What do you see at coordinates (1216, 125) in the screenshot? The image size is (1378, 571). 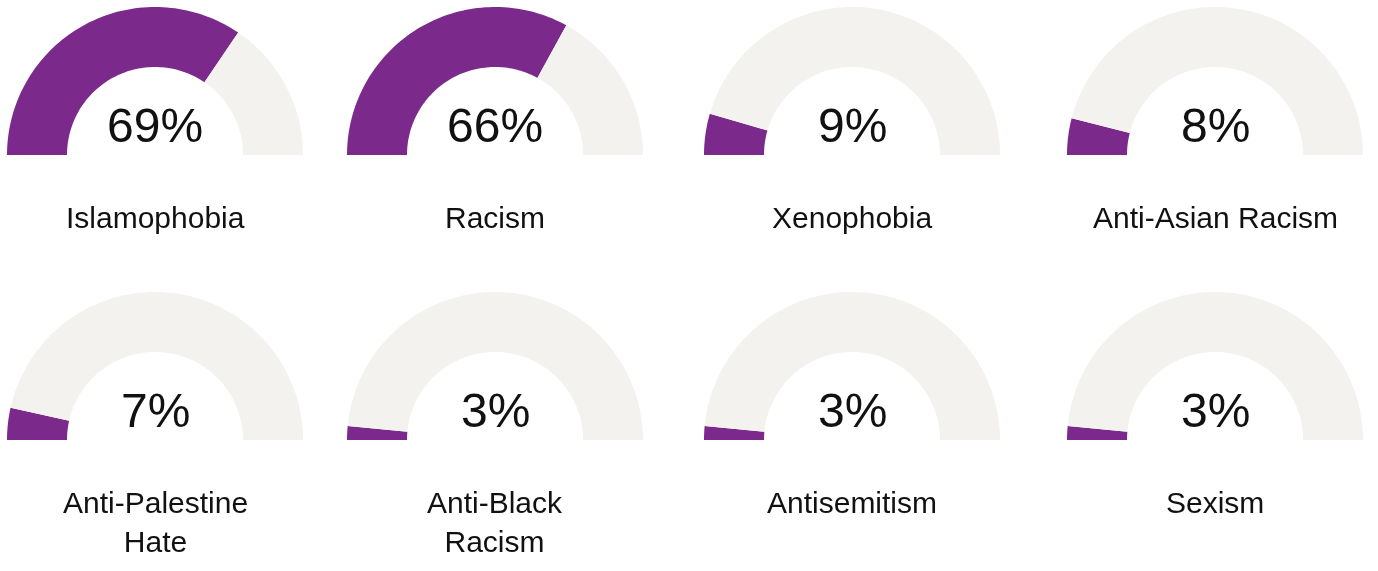 I see `text: 8%` at bounding box center [1216, 125].